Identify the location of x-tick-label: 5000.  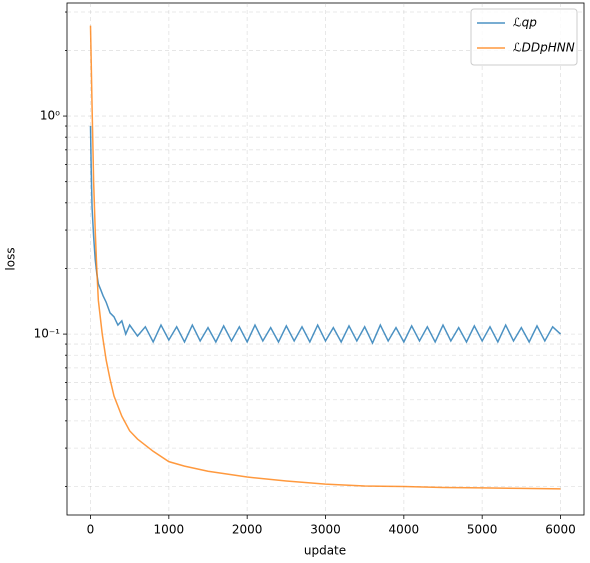
(482, 530).